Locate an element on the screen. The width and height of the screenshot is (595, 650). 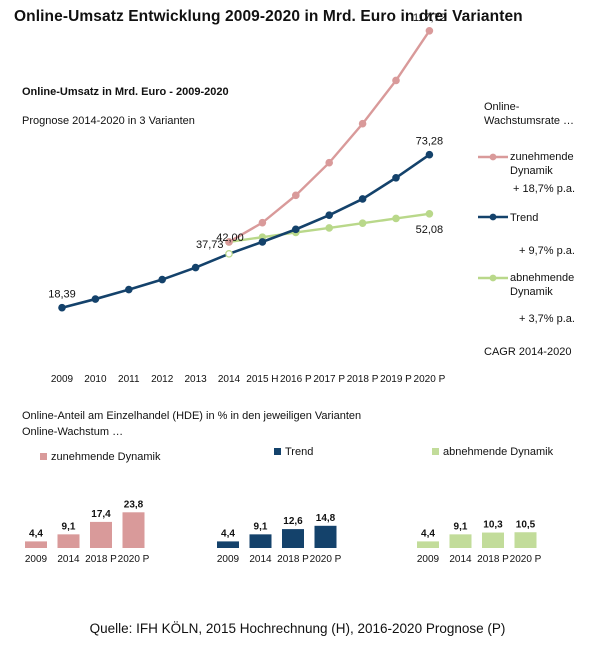
data-label: 52,08 is located at coordinates (430, 230).